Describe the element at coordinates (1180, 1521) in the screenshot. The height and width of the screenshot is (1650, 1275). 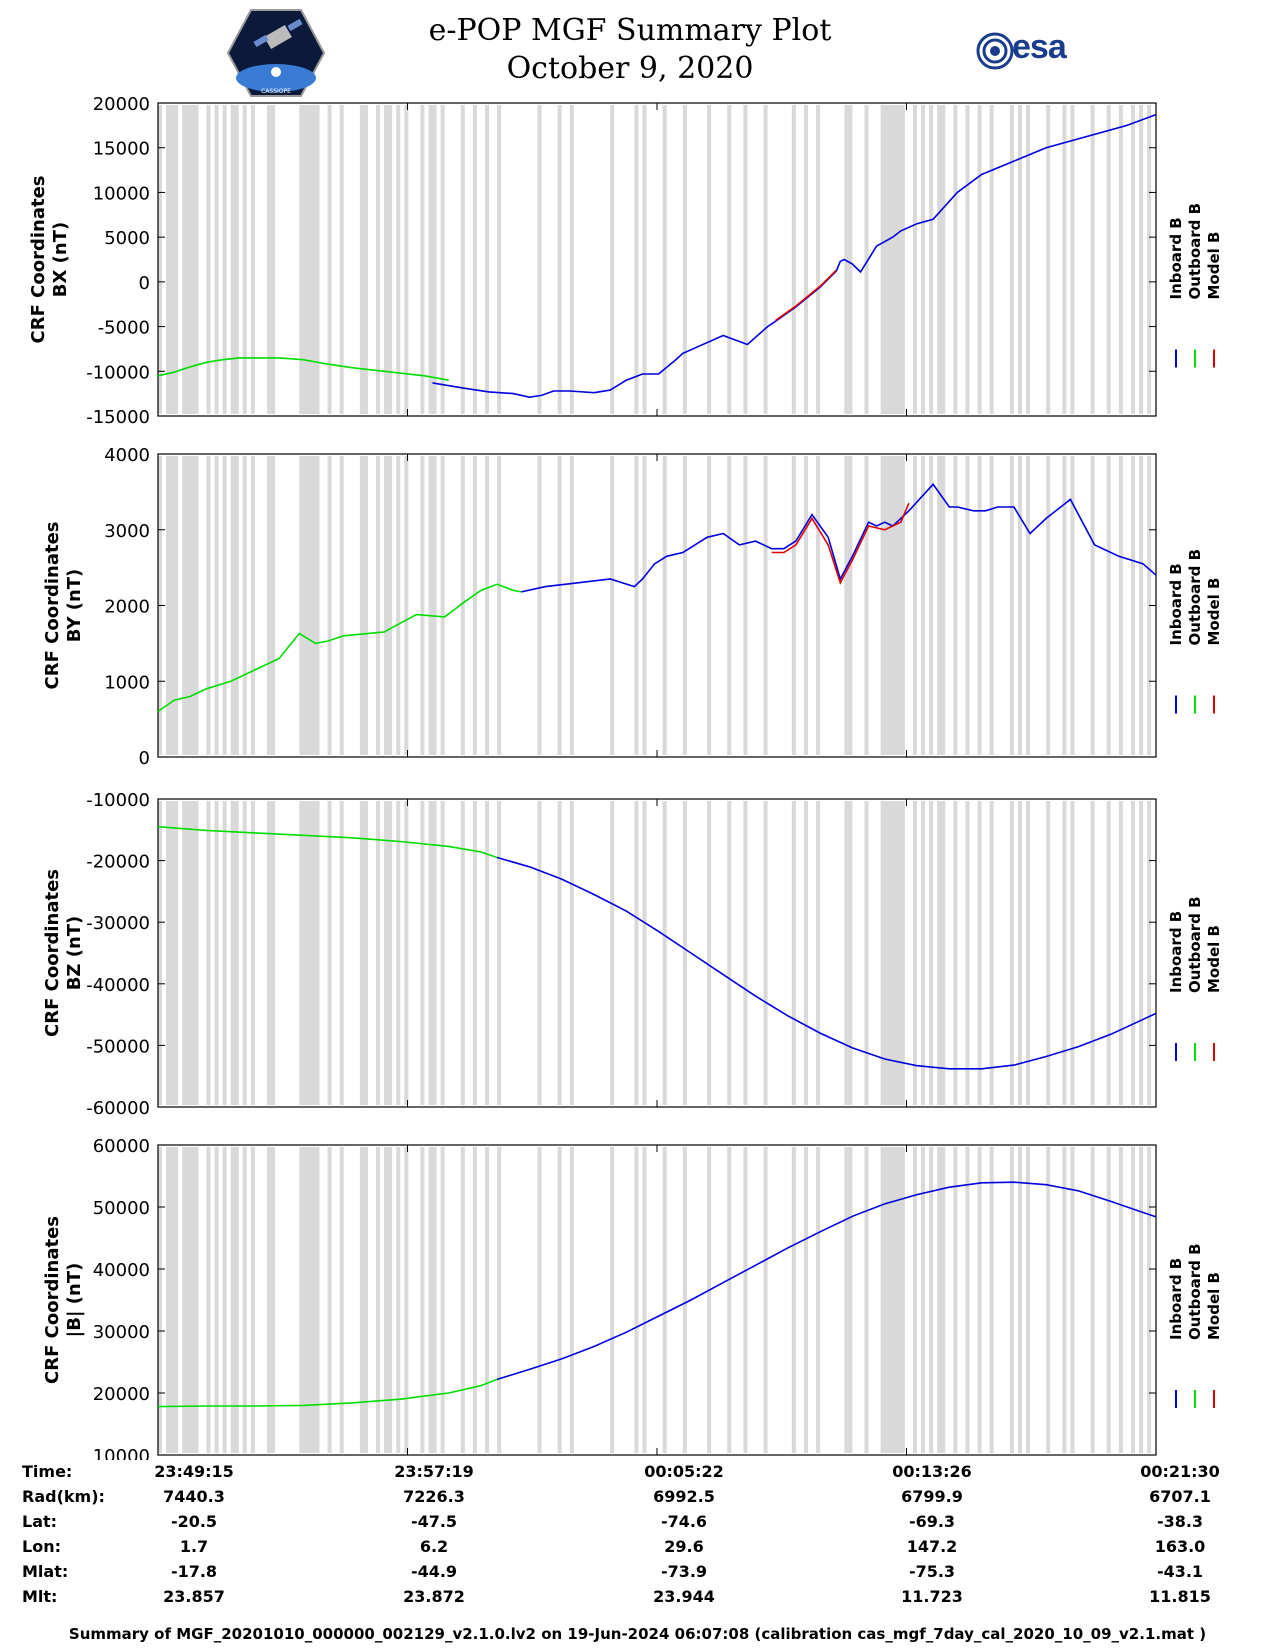
I see `info-value: -38.3` at that location.